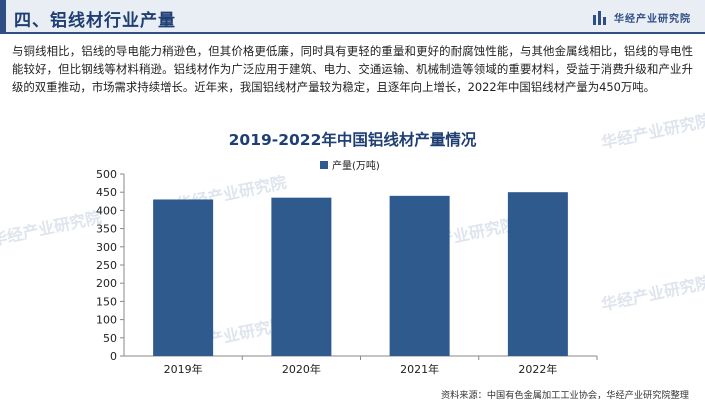 Image resolution: width=705 pixels, height=404 pixels. I want to click on brand-logo-icon, so click(599, 17).